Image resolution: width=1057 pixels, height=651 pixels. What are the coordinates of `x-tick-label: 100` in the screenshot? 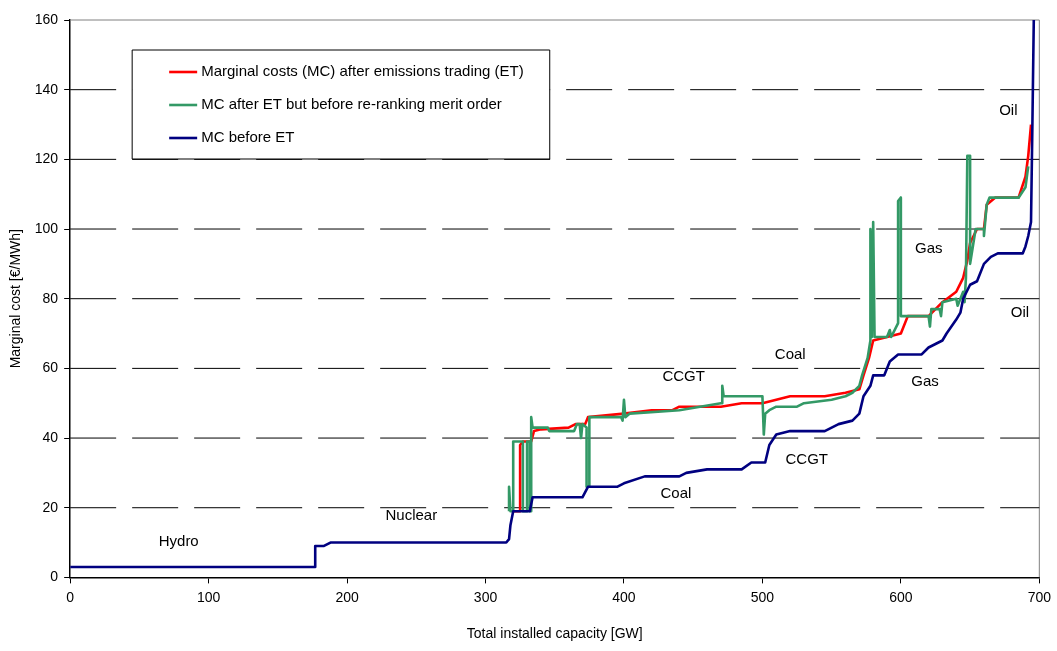 It's located at (208, 596).